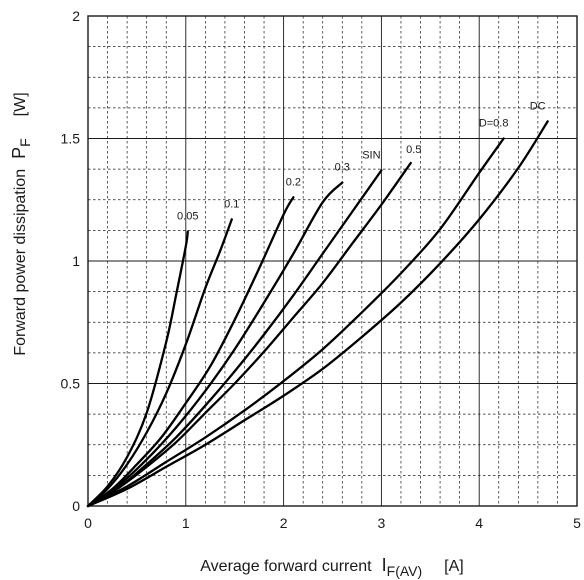 This screenshot has height=580, width=584. What do you see at coordinates (76, 506) in the screenshot?
I see `y-tick-label: 0` at bounding box center [76, 506].